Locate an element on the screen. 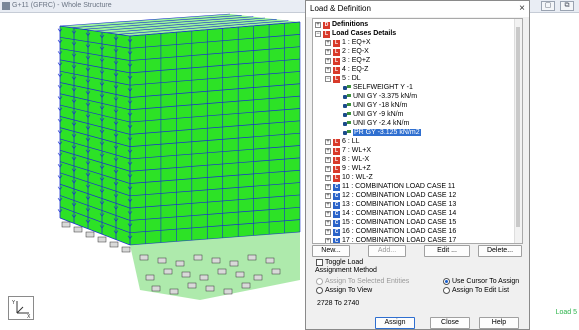  tree-item-combination: + C 12 : COMBINATION LOAD CASE 12 is located at coordinates (391, 196).